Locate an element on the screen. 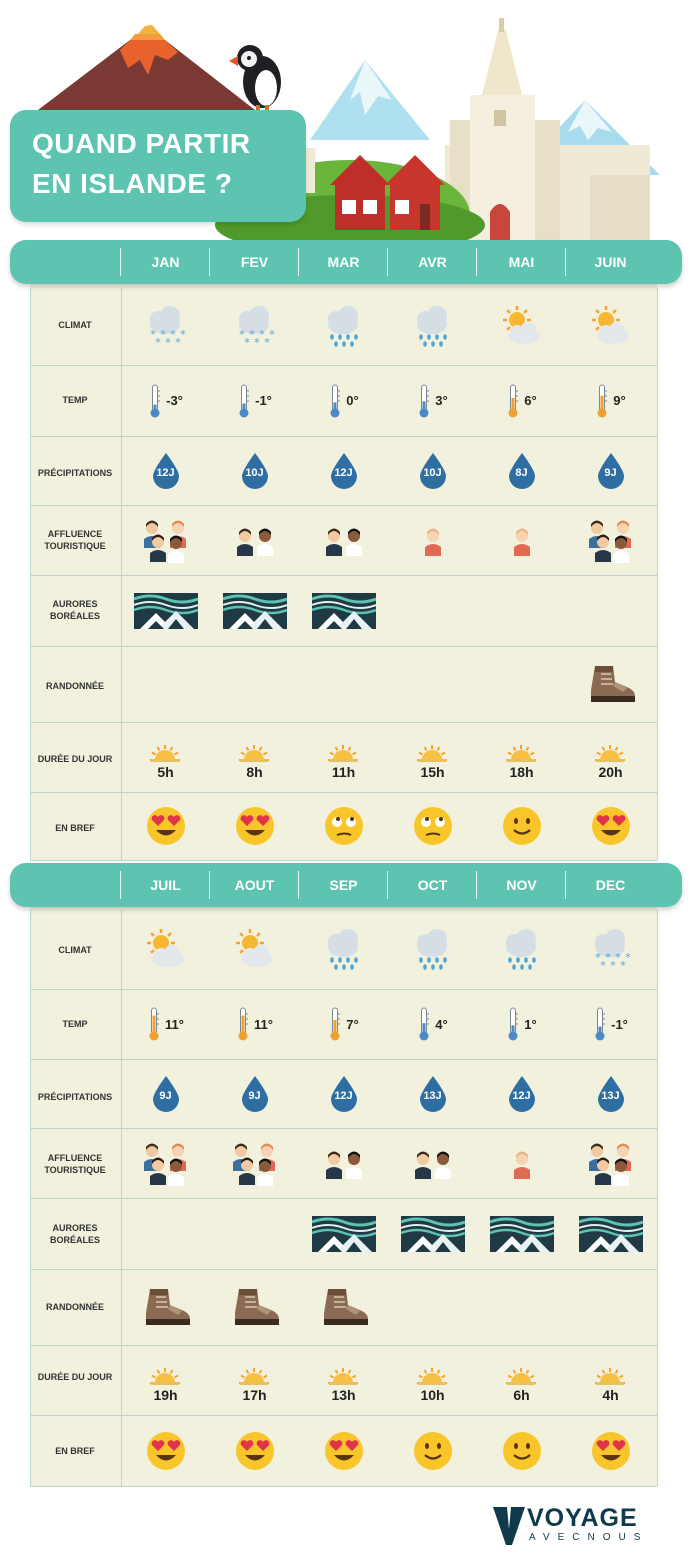  daylight-hours: 18h is located at coordinates (521, 772).